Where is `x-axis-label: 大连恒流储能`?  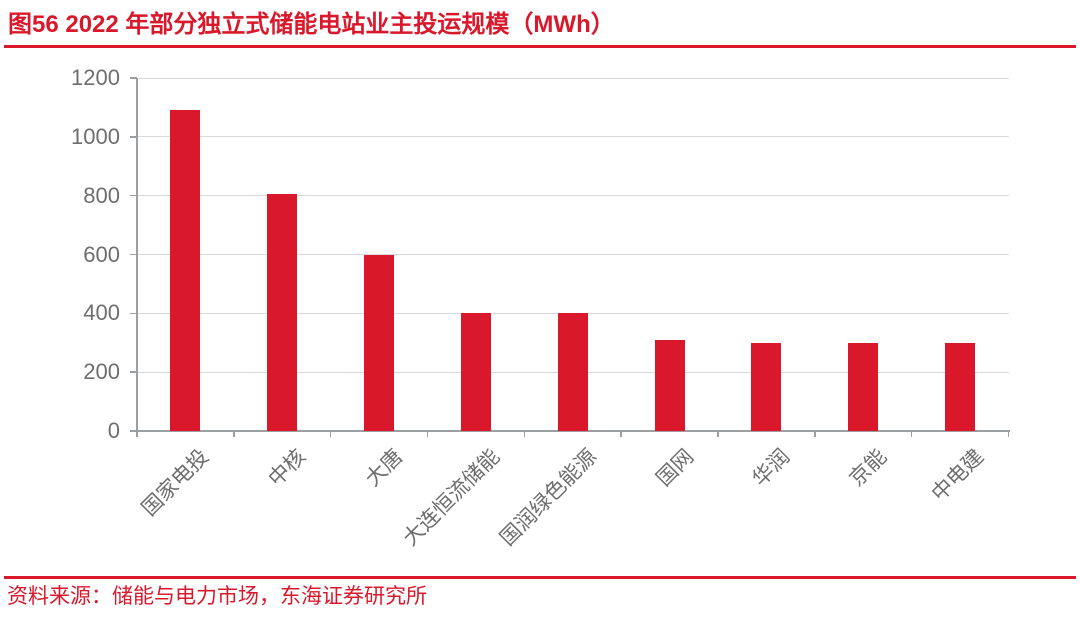
x-axis-label: 大连恒流储能 is located at coordinates (451, 498).